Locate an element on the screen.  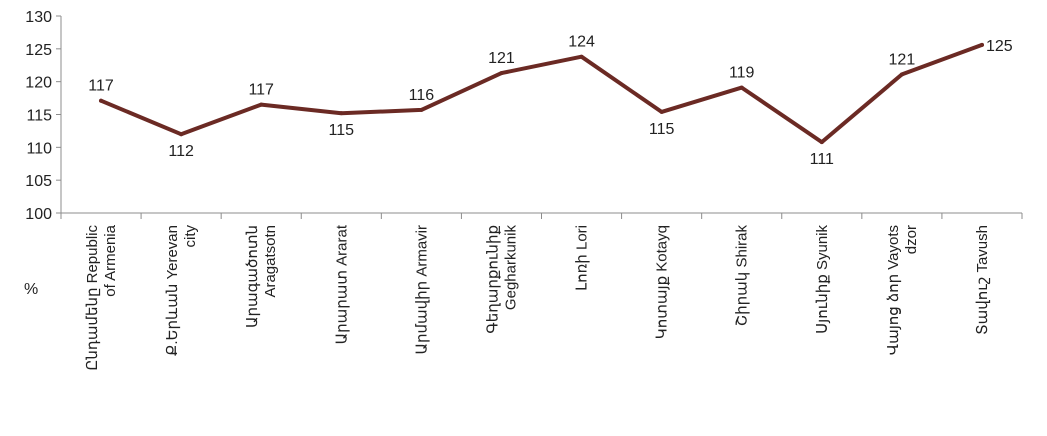
y-tick-label: 130 is located at coordinates (38, 17).